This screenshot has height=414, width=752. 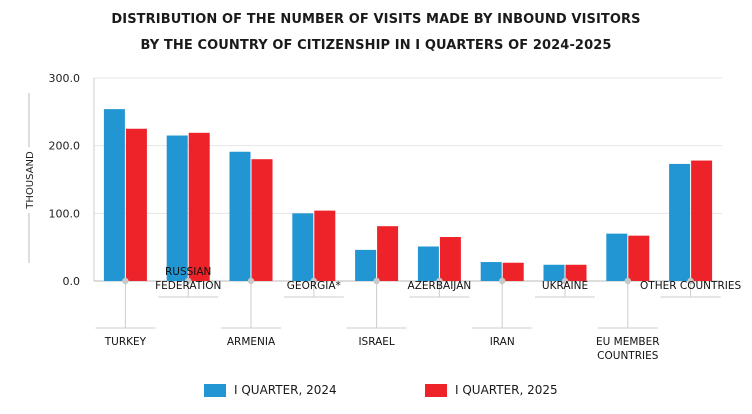 I want to click on category-label: ARMENIA, so click(x=251, y=342).